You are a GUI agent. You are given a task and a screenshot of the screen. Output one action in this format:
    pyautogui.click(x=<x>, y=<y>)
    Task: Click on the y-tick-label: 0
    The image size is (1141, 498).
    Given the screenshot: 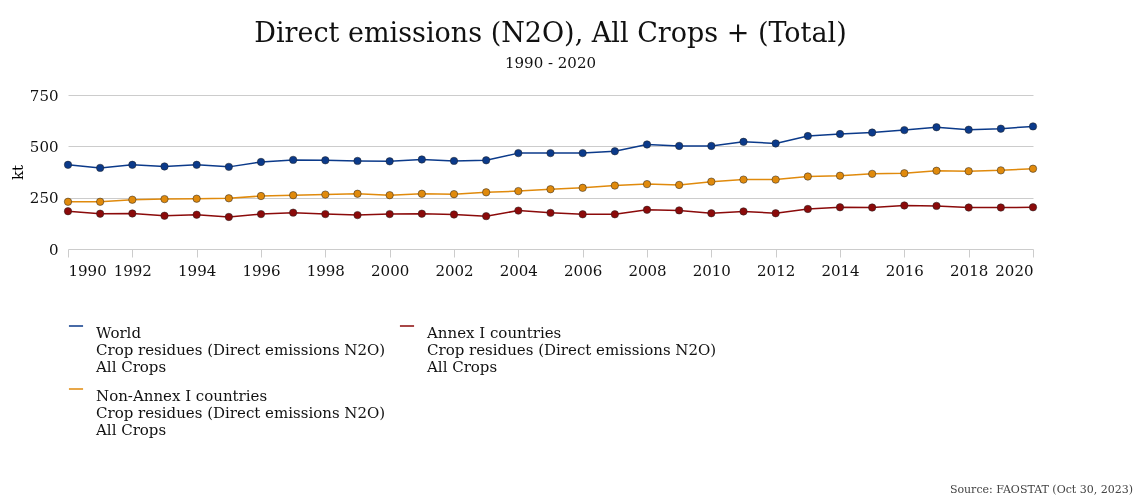 What is the action you would take?
    pyautogui.click(x=53, y=249)
    